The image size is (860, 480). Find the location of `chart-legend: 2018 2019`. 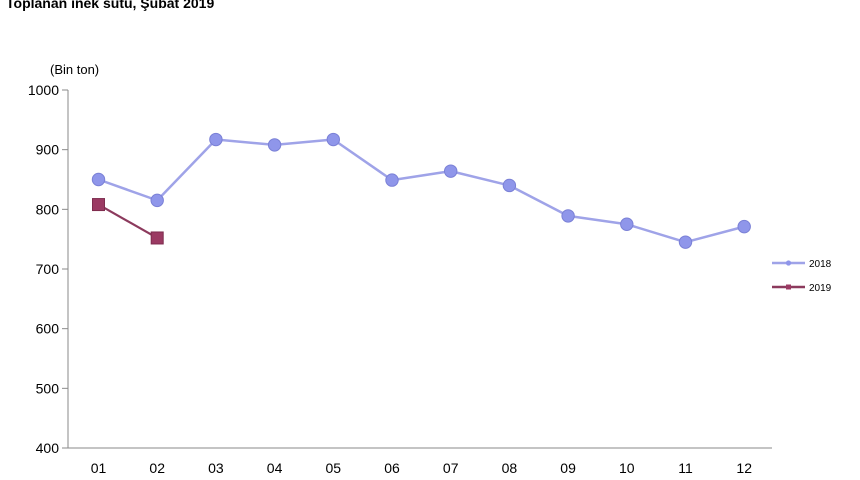

chart-legend: 2018 2019 is located at coordinates (802, 276).